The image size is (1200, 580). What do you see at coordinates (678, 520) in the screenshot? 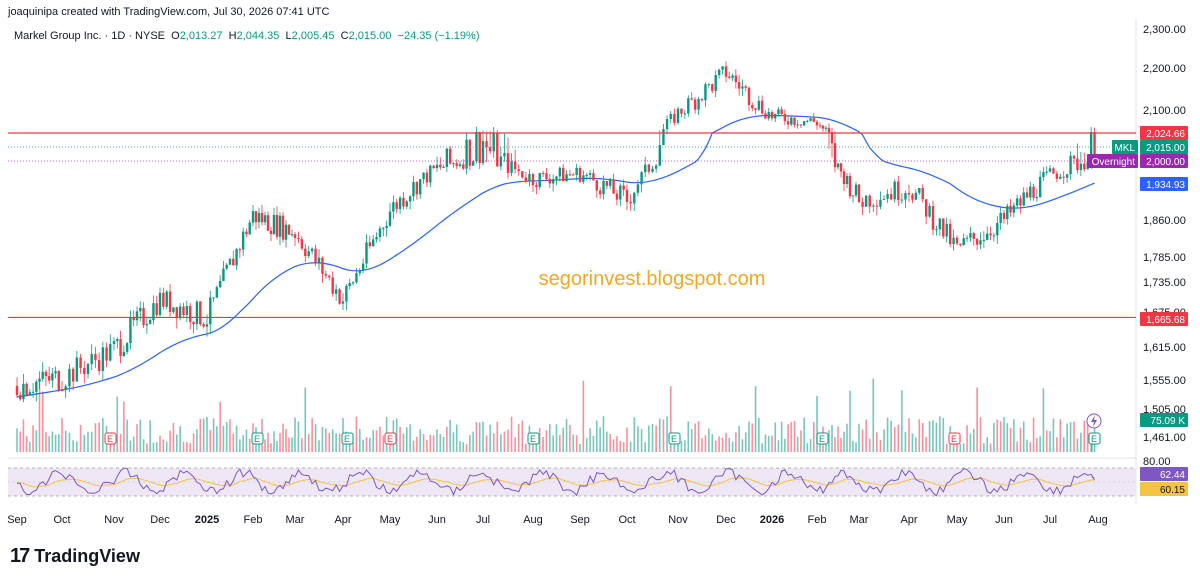
I see `x-axis-label: Nov` at bounding box center [678, 520].